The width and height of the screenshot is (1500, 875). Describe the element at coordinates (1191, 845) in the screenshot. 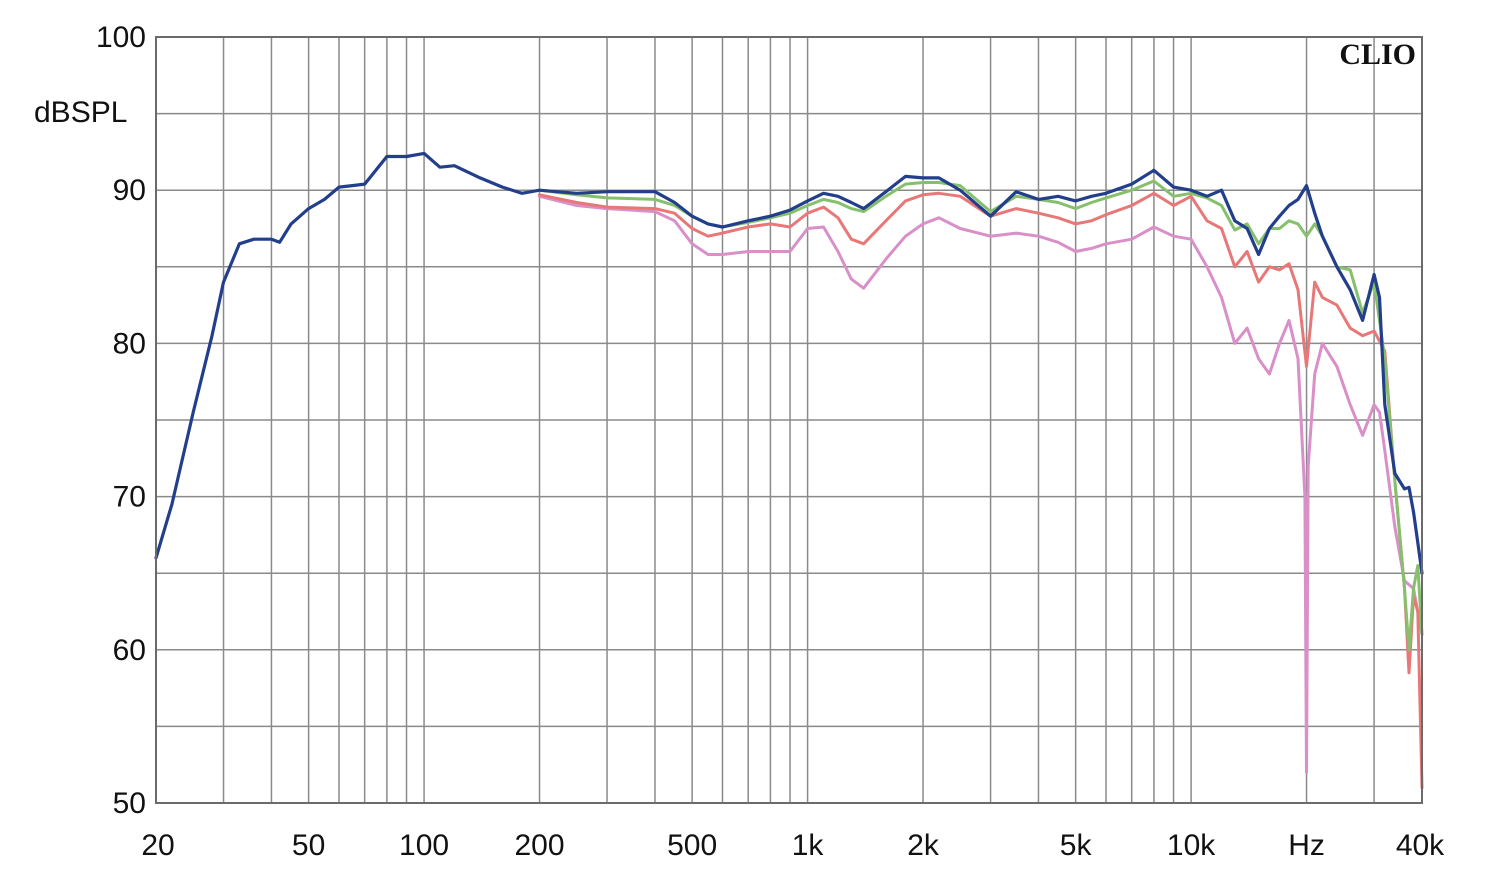

I see `x-tick-label: 10k` at that location.